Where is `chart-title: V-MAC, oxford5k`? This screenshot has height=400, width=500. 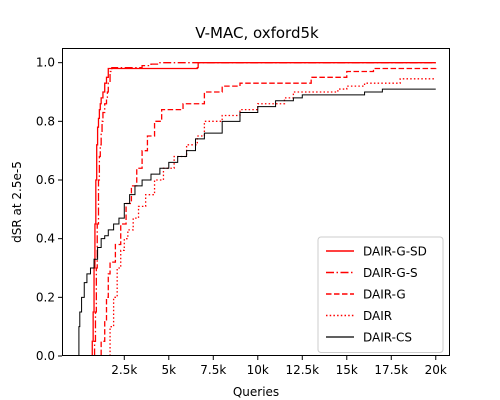 chart-title: V-MAC, oxford5k is located at coordinates (257, 33).